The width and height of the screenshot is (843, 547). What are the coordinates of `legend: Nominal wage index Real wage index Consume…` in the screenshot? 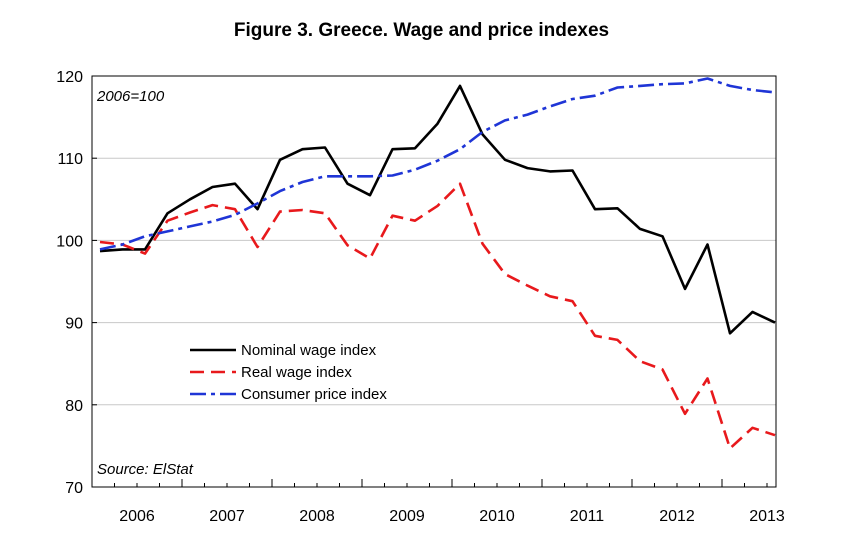 It's located at (288, 372).